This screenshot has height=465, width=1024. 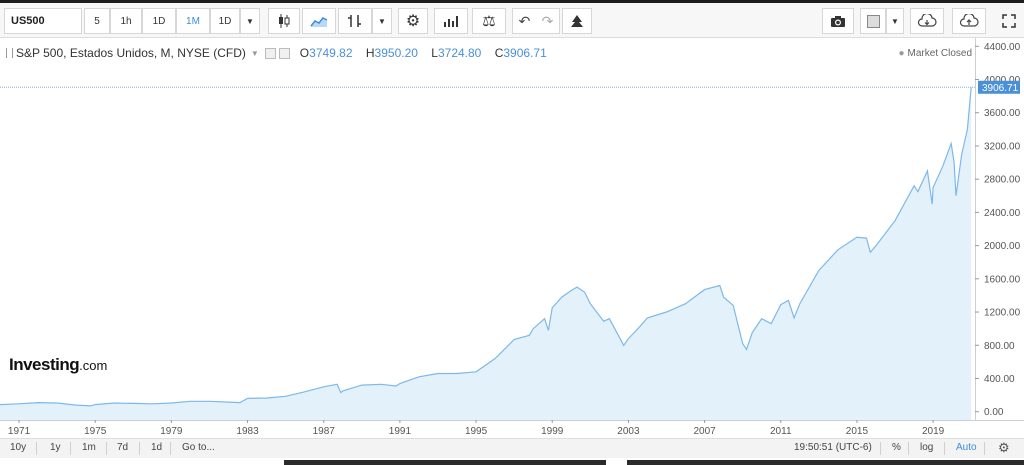 I want to click on studies-button, so click(x=451, y=21).